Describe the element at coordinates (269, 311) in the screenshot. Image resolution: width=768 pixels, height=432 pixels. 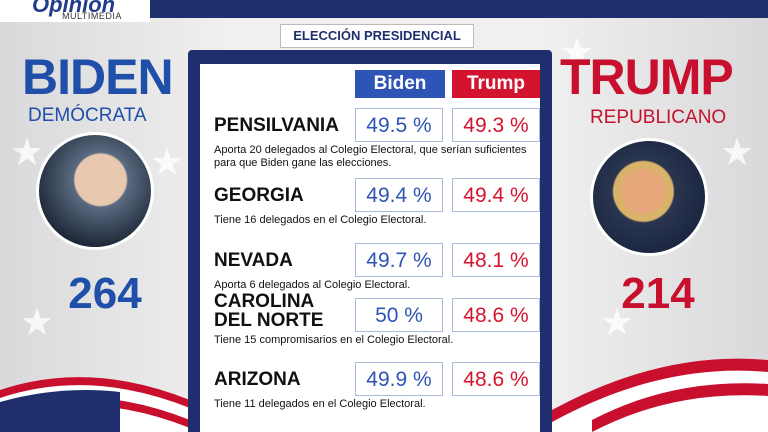
I see `state-name: CAROLINA DEL NORTE` at that location.